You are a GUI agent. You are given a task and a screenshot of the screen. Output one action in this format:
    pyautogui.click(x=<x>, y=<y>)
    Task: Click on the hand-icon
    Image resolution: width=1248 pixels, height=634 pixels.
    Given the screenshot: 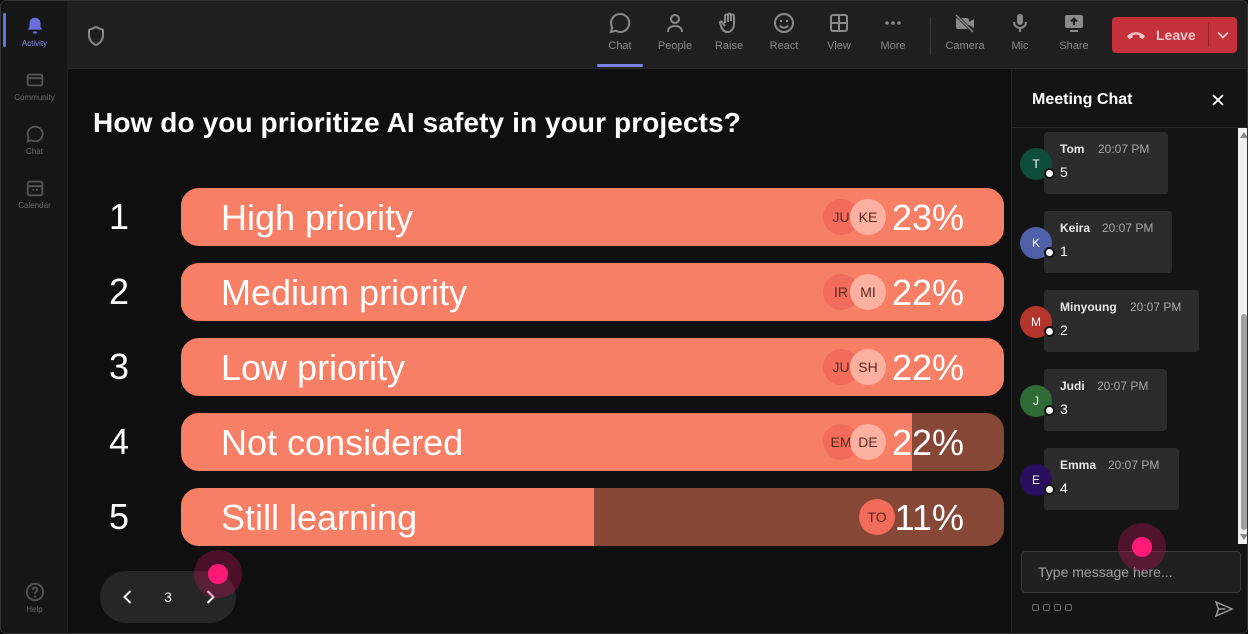 What is the action you would take?
    pyautogui.click(x=726, y=23)
    